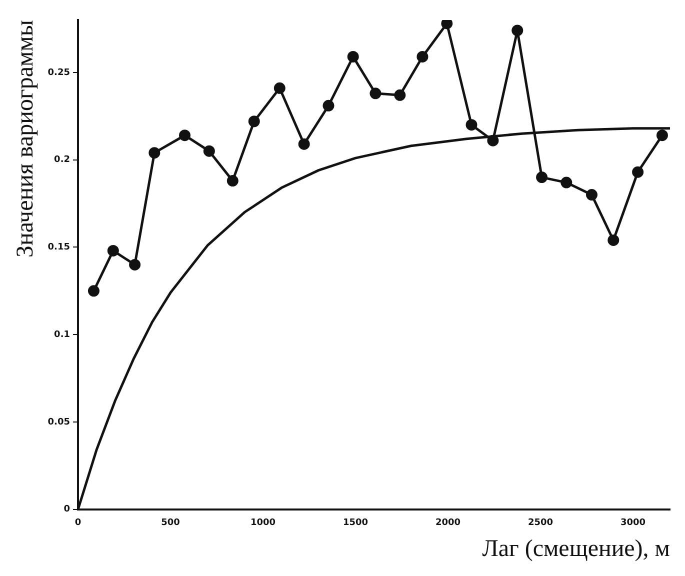 This screenshot has height=576, width=685. What do you see at coordinates (355, 523) in the screenshot?
I see `x-tick-label: 1500` at bounding box center [355, 523].